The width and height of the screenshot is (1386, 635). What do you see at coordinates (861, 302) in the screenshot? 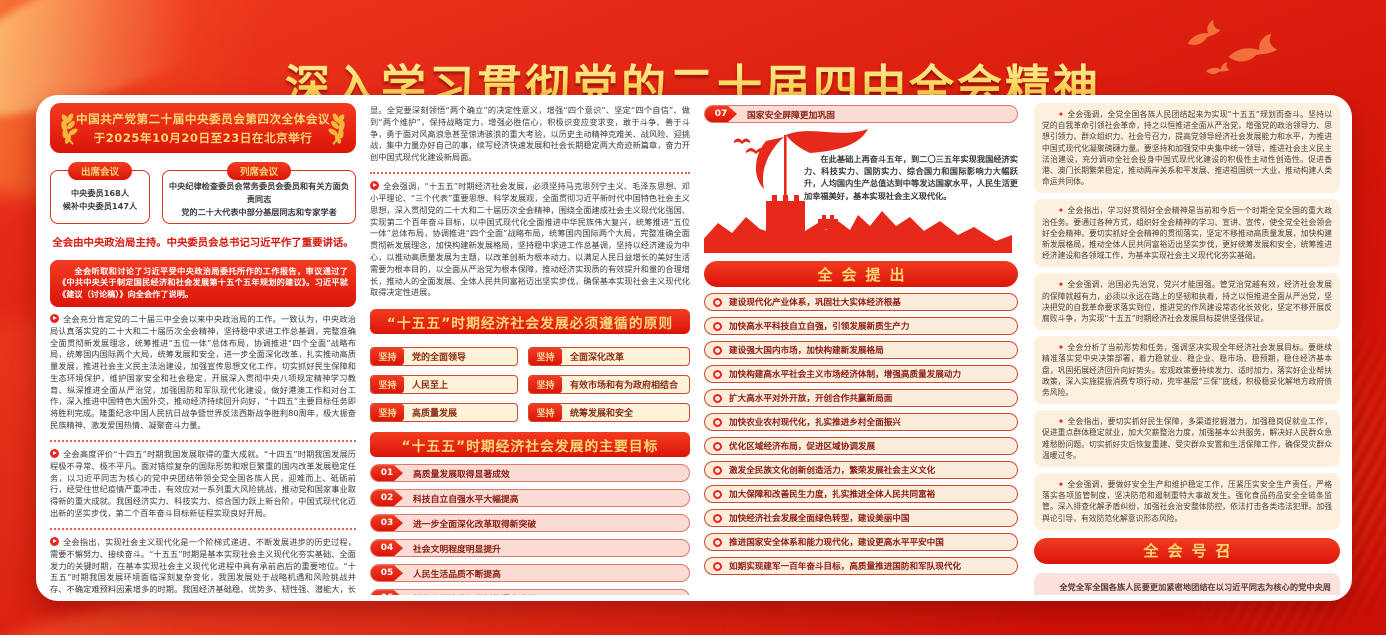
I see `proposal-item: 建设现代化产业体系，巩固壮大实体经济根基` at bounding box center [861, 302].